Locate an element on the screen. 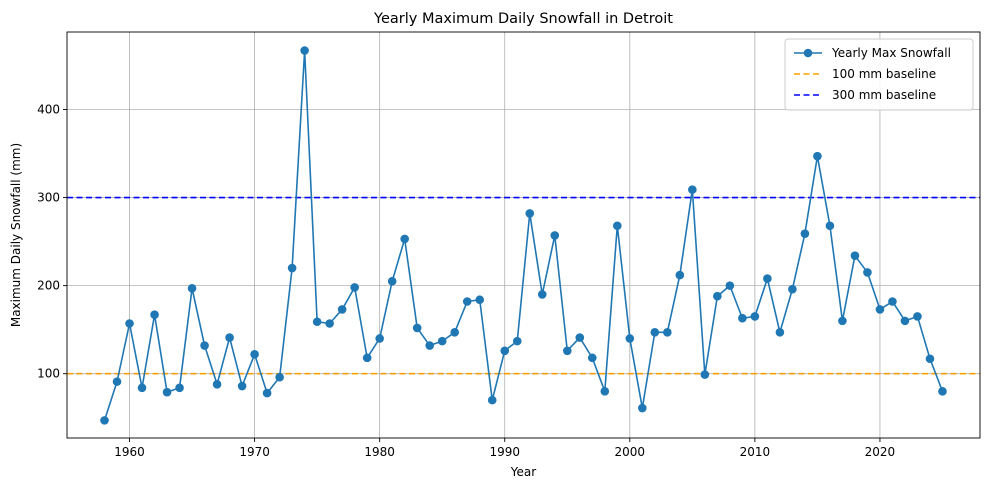 Image resolution: width=990 pixels, height=490 pixels. y-axis-label: Maximum Daily Snowfall (mm) is located at coordinates (16, 235).